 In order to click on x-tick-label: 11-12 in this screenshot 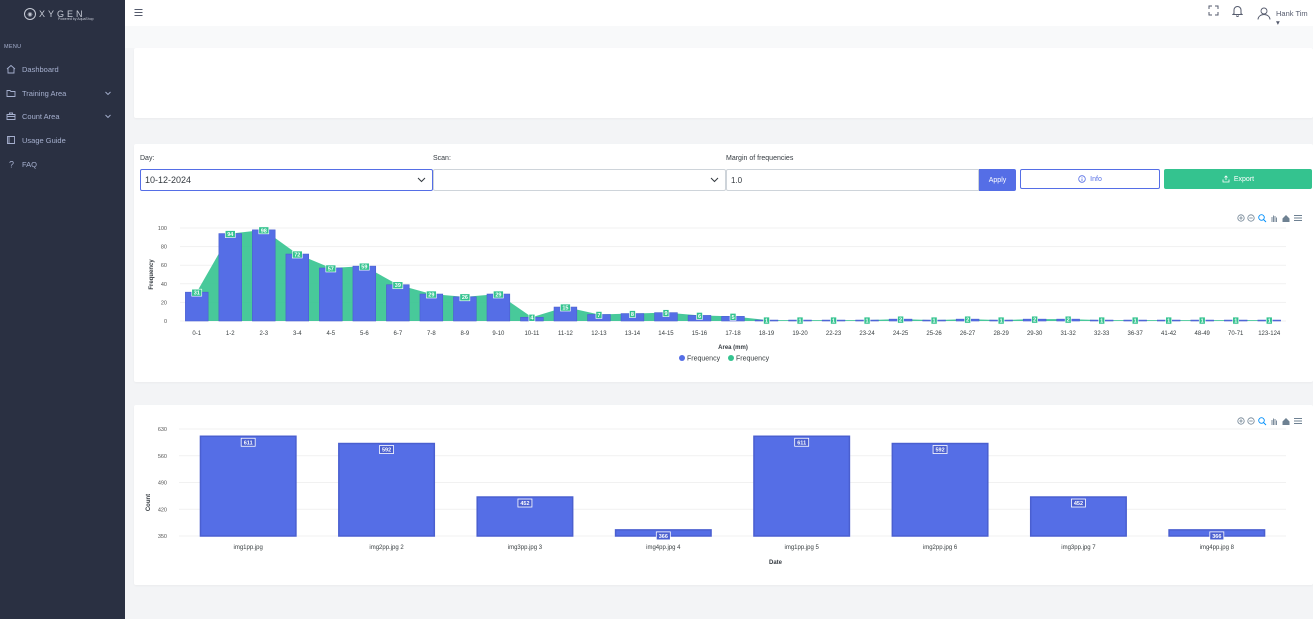, I will do `click(566, 334)`.